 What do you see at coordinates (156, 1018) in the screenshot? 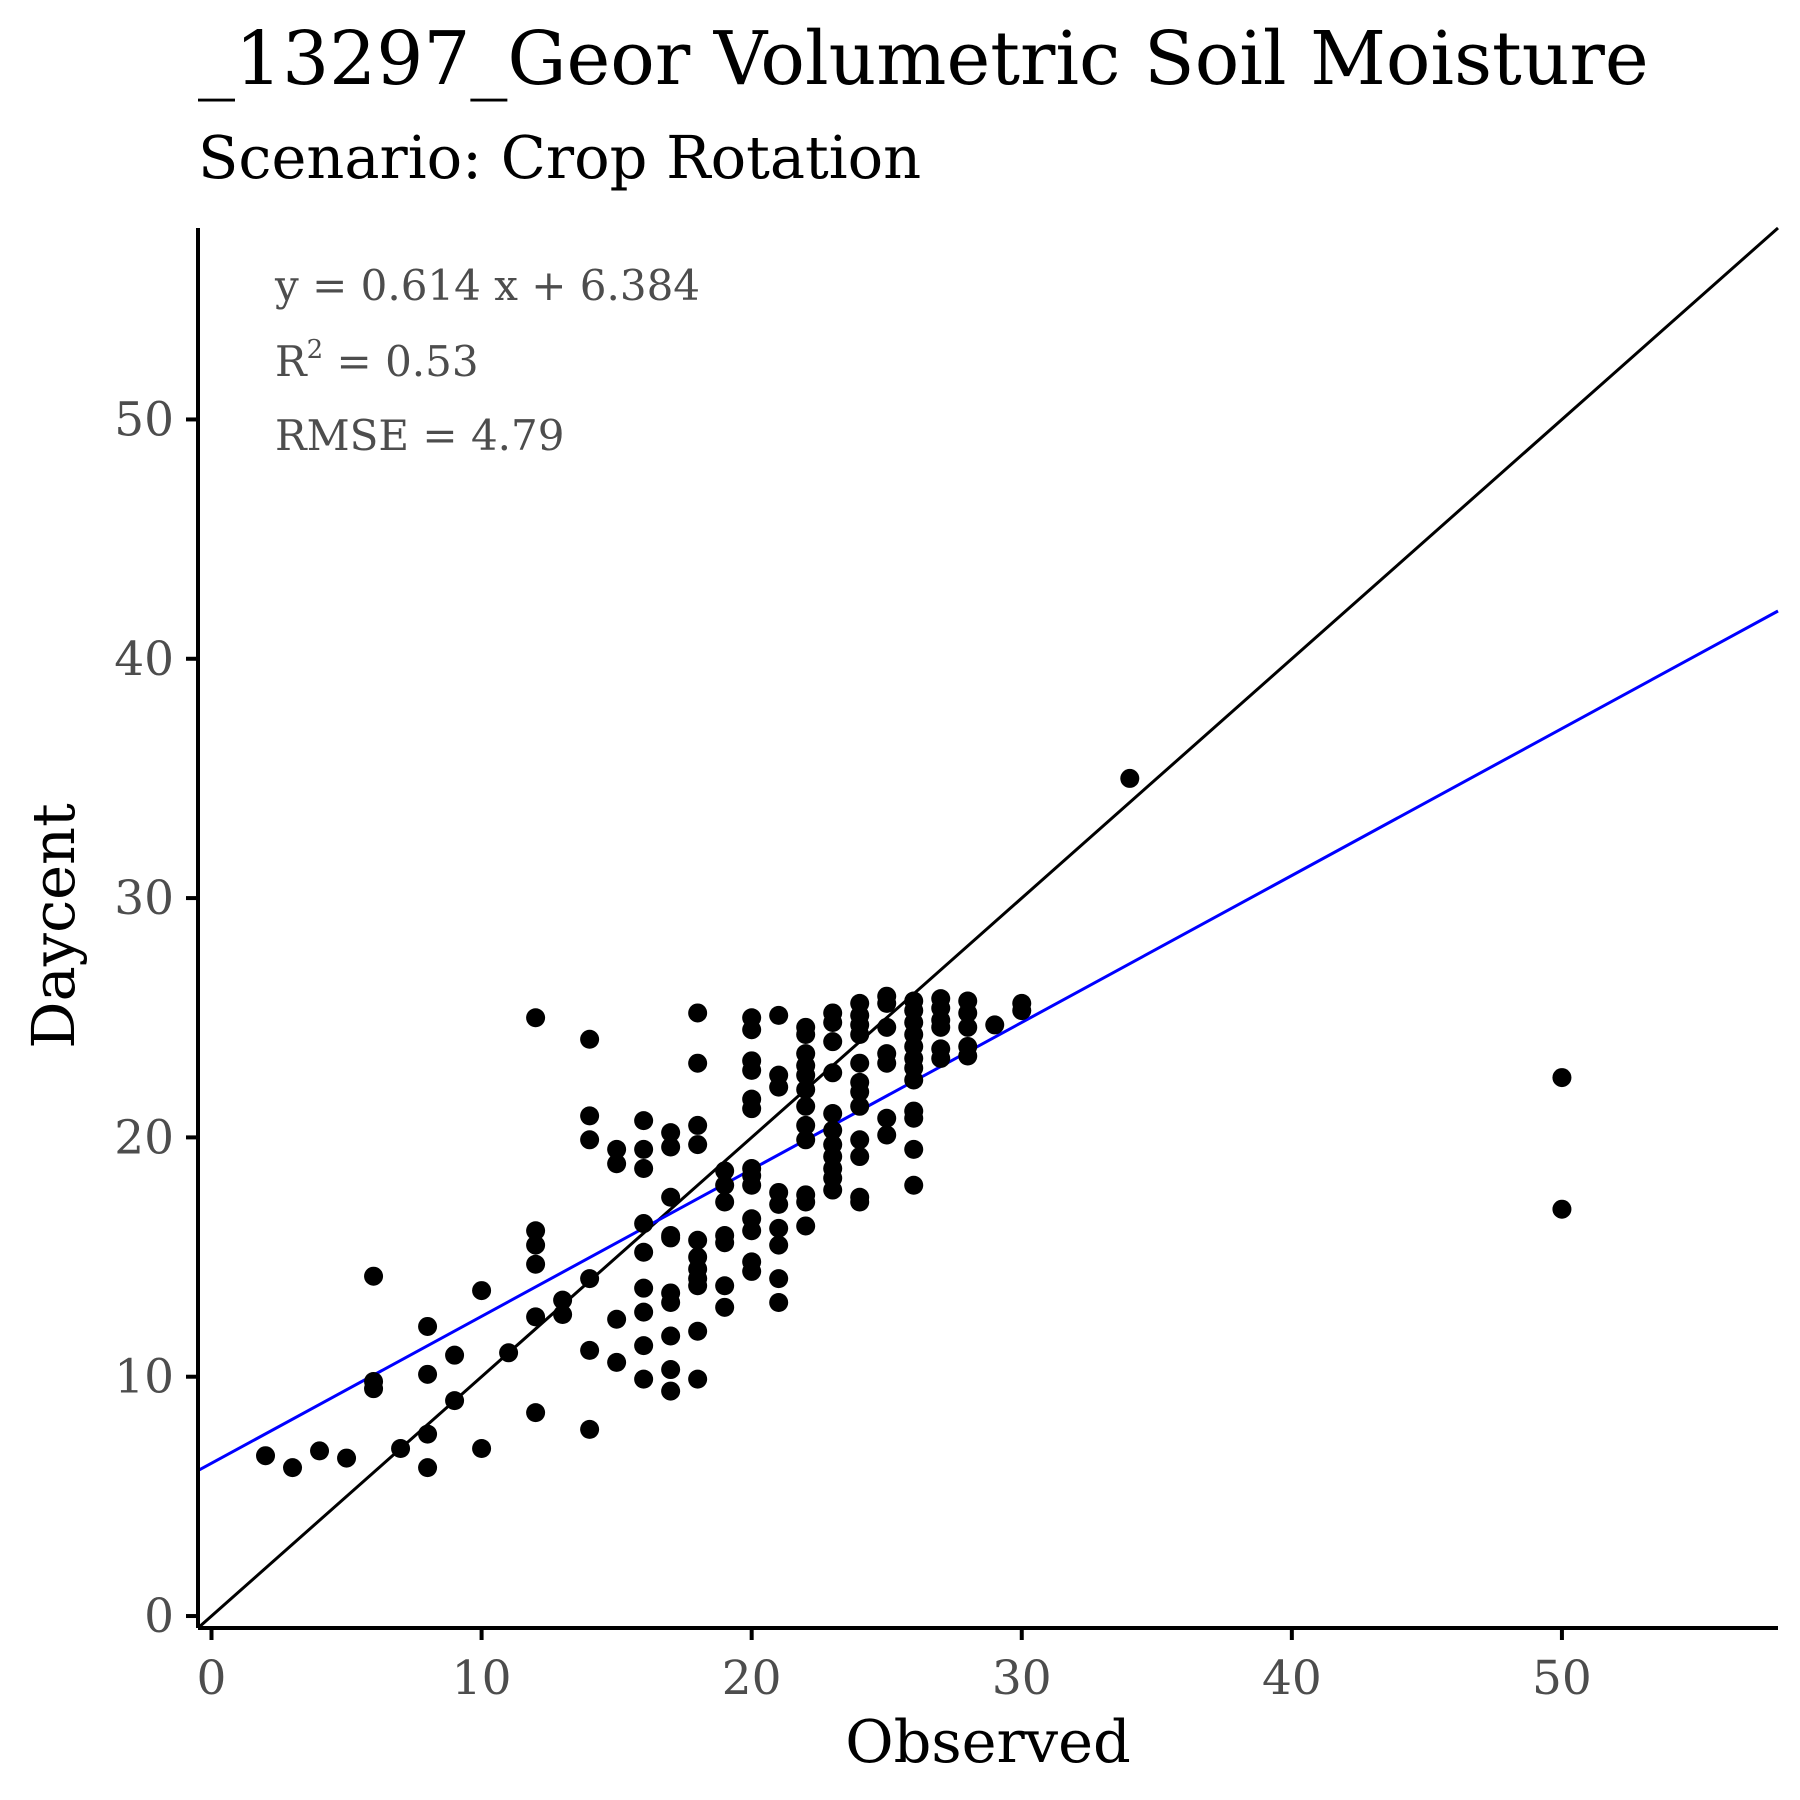
I see `y-axis-ticks: 0 10 20 30 40 50` at bounding box center [156, 1018].